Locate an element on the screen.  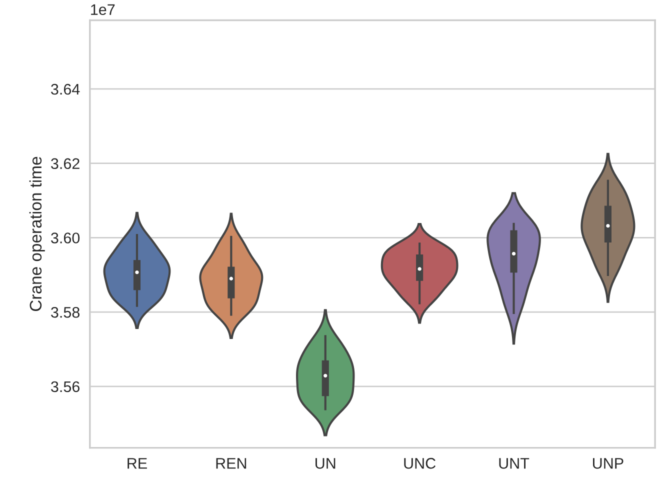
x-tick-label: UN is located at coordinates (326, 463).